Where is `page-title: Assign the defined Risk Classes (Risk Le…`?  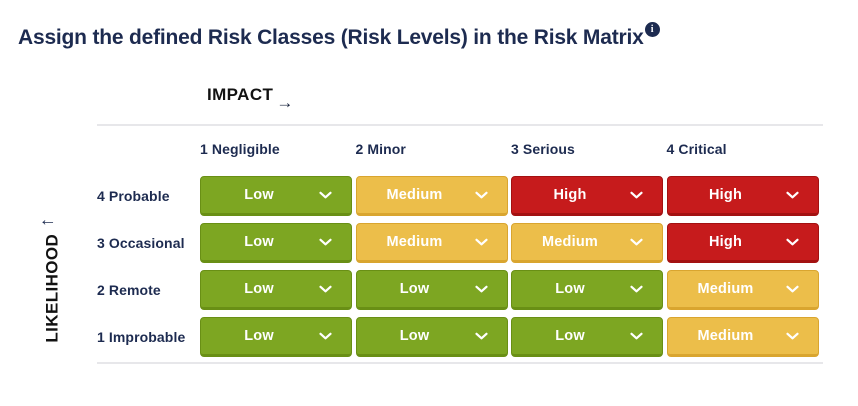 page-title: Assign the defined Risk Classes (Risk Le… is located at coordinates (339, 36).